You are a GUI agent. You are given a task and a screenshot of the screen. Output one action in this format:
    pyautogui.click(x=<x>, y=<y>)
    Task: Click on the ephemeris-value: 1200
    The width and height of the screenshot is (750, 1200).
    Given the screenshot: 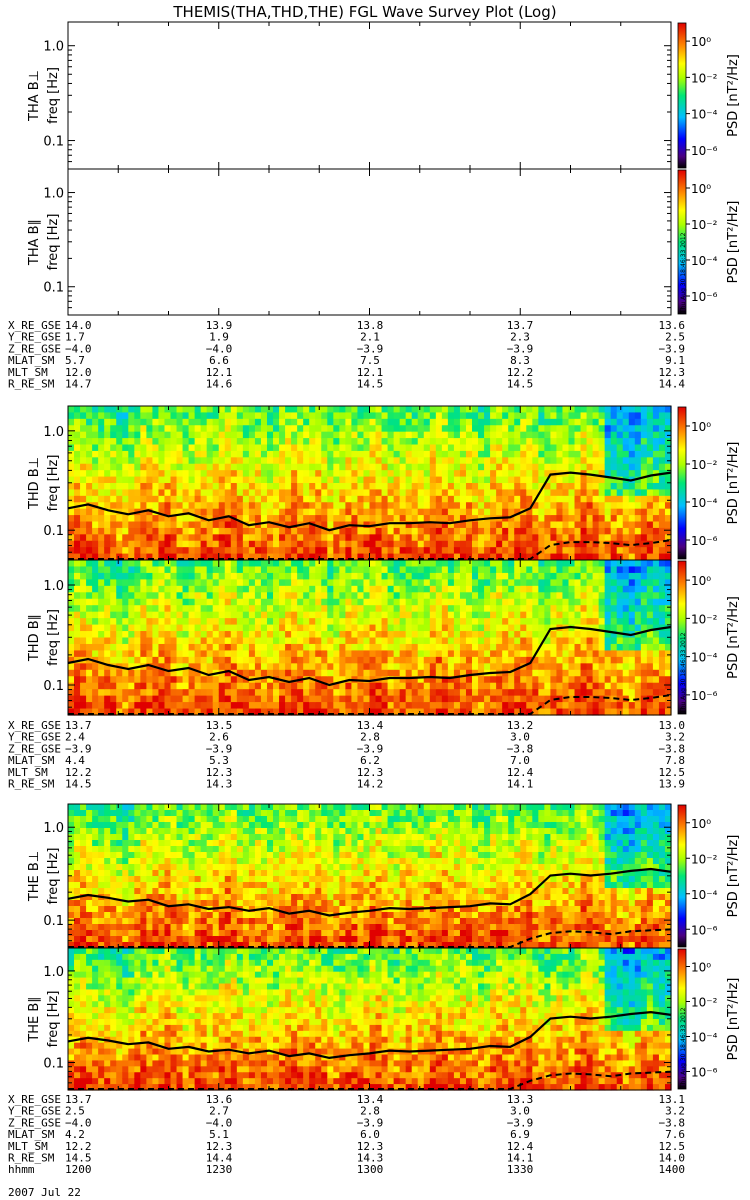 What is the action you would take?
    pyautogui.click(x=78, y=1169)
    